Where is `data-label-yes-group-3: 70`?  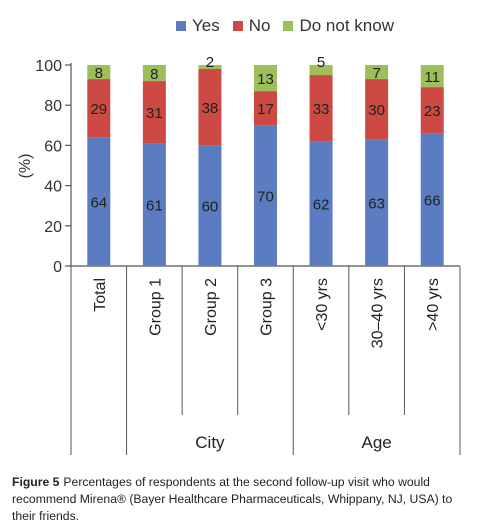 data-label-yes-group-3: 70 is located at coordinates (265, 197).